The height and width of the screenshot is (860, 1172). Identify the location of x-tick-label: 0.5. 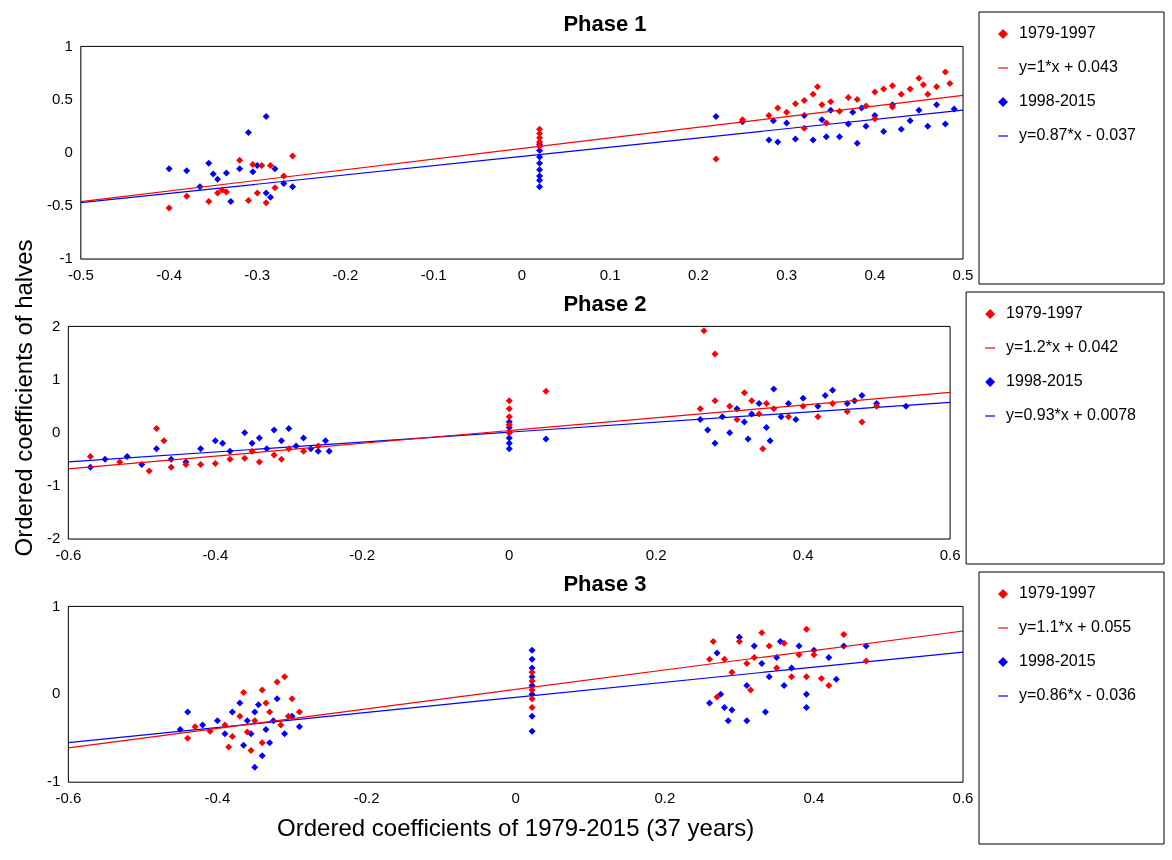
(963, 275).